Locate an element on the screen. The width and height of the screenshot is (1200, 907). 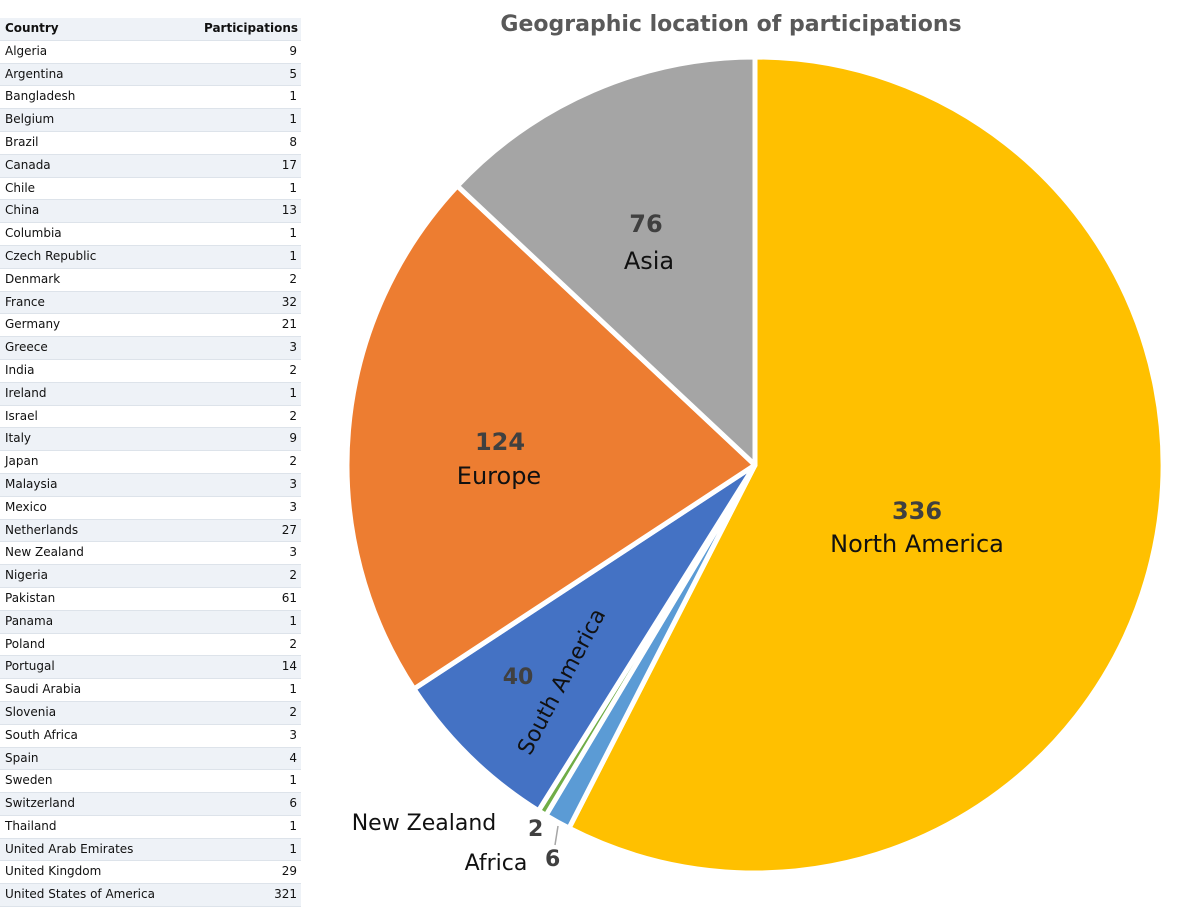
table-row: Algeria 9 is located at coordinates (150, 52).